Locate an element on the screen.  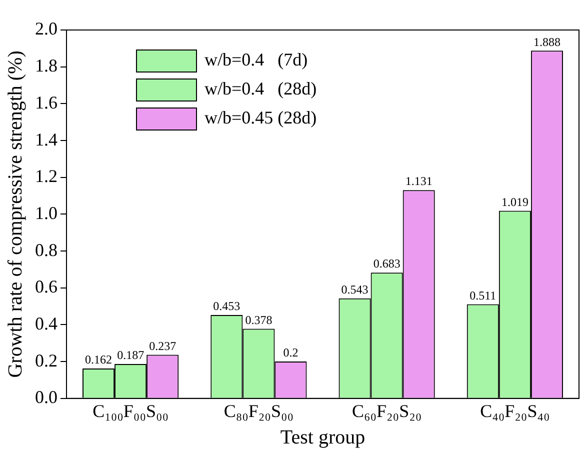
y-tick-label: 0.6 is located at coordinates (46, 286).